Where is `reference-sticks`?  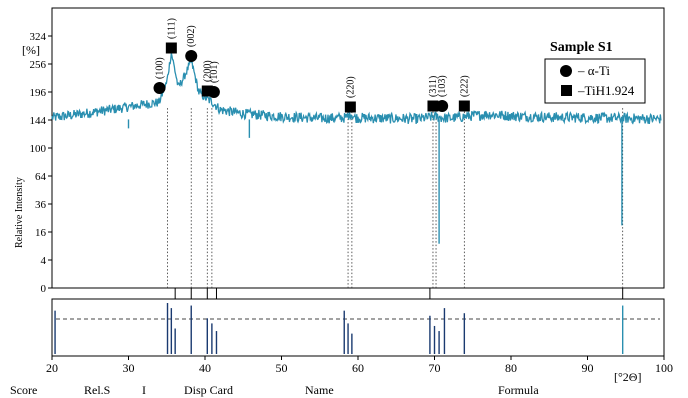 reference-sticks is located at coordinates (339, 328).